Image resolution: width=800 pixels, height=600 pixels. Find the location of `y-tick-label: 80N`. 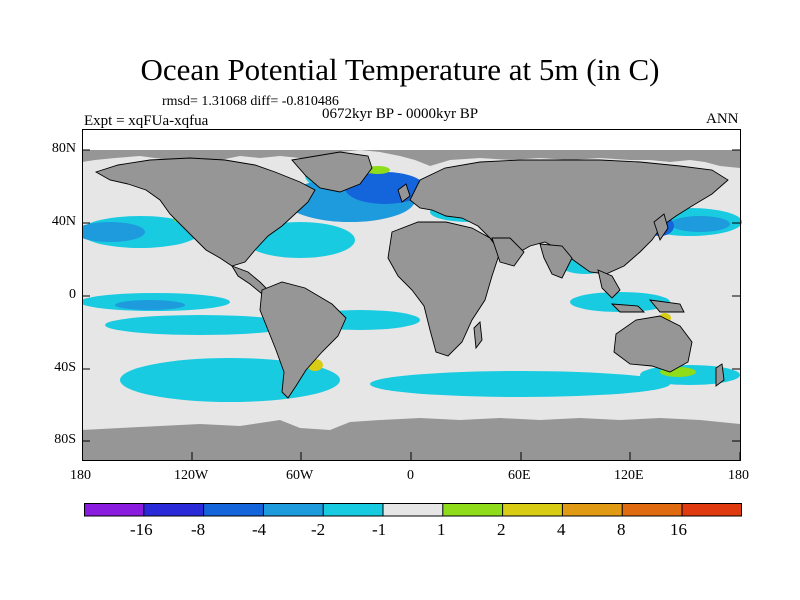

y-tick-label: 80N is located at coordinates (63, 148).